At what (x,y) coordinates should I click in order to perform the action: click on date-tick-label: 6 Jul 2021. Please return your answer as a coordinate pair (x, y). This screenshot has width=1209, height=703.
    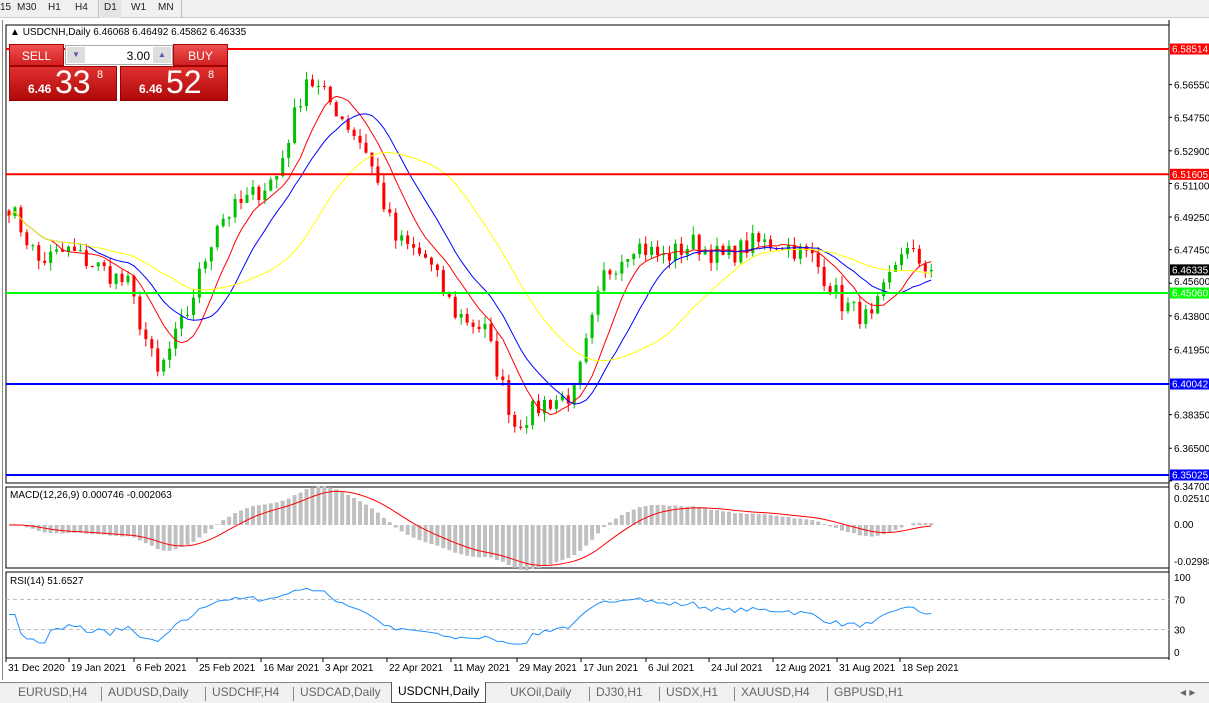
    Looking at the image, I should click on (671, 668).